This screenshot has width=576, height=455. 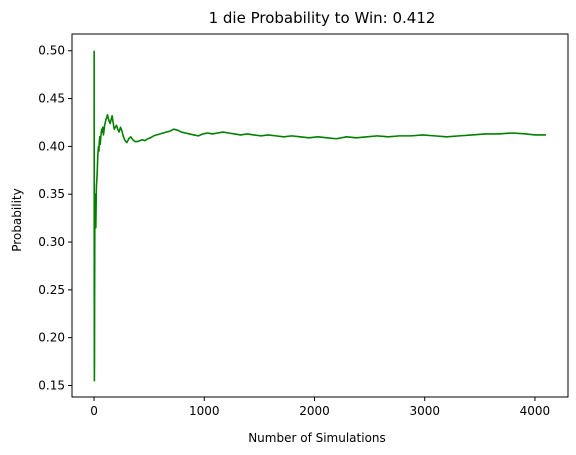 What do you see at coordinates (51, 386) in the screenshot?
I see `y-tick-label: 0.15` at bounding box center [51, 386].